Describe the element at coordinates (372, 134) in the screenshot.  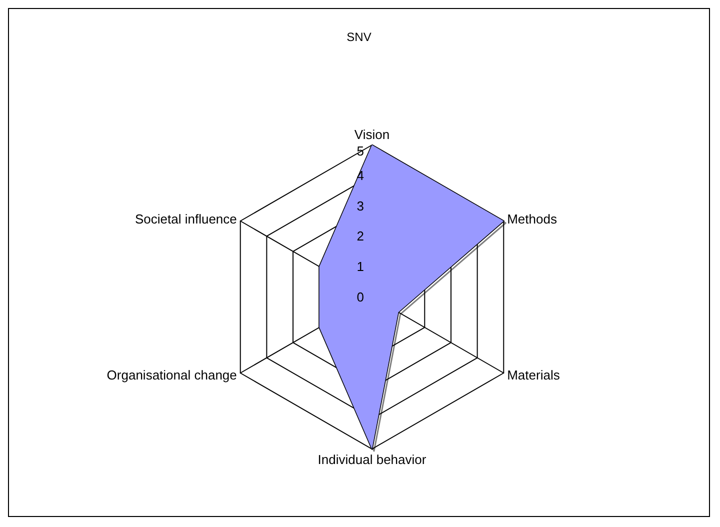
I see `spoke-label: Vision` at that location.